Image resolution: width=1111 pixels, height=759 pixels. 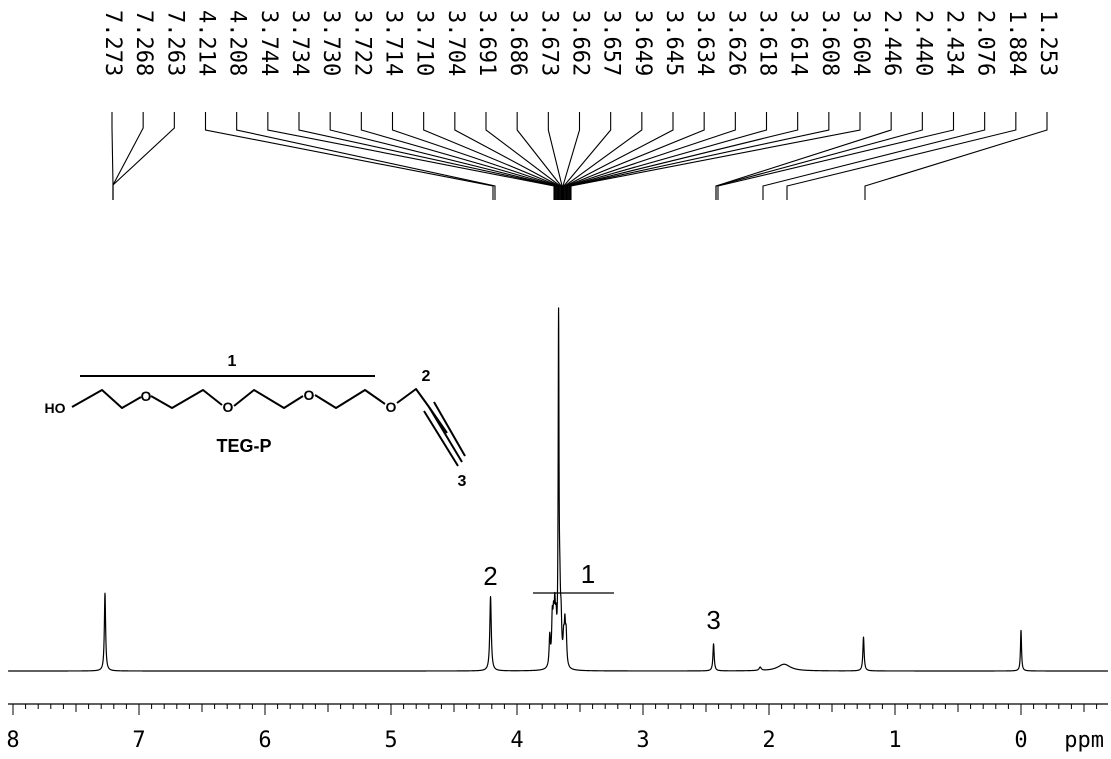 I want to click on structure-labels: 1 HO O O O O 2 3 TEG-P, so click(x=256, y=421).